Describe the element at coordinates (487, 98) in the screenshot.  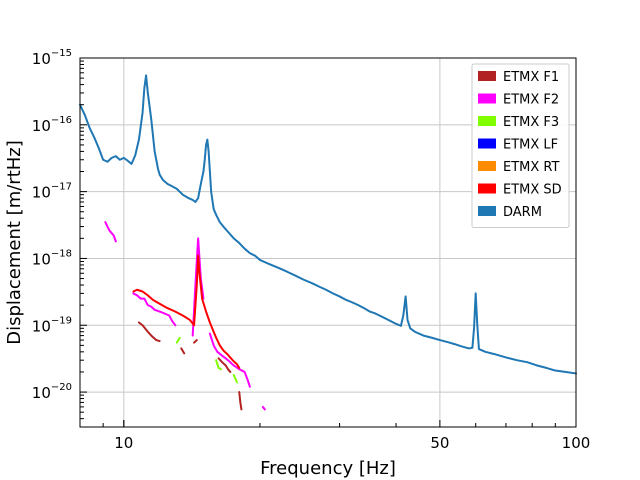
I see `legend-swatch-etmx-f2` at that location.